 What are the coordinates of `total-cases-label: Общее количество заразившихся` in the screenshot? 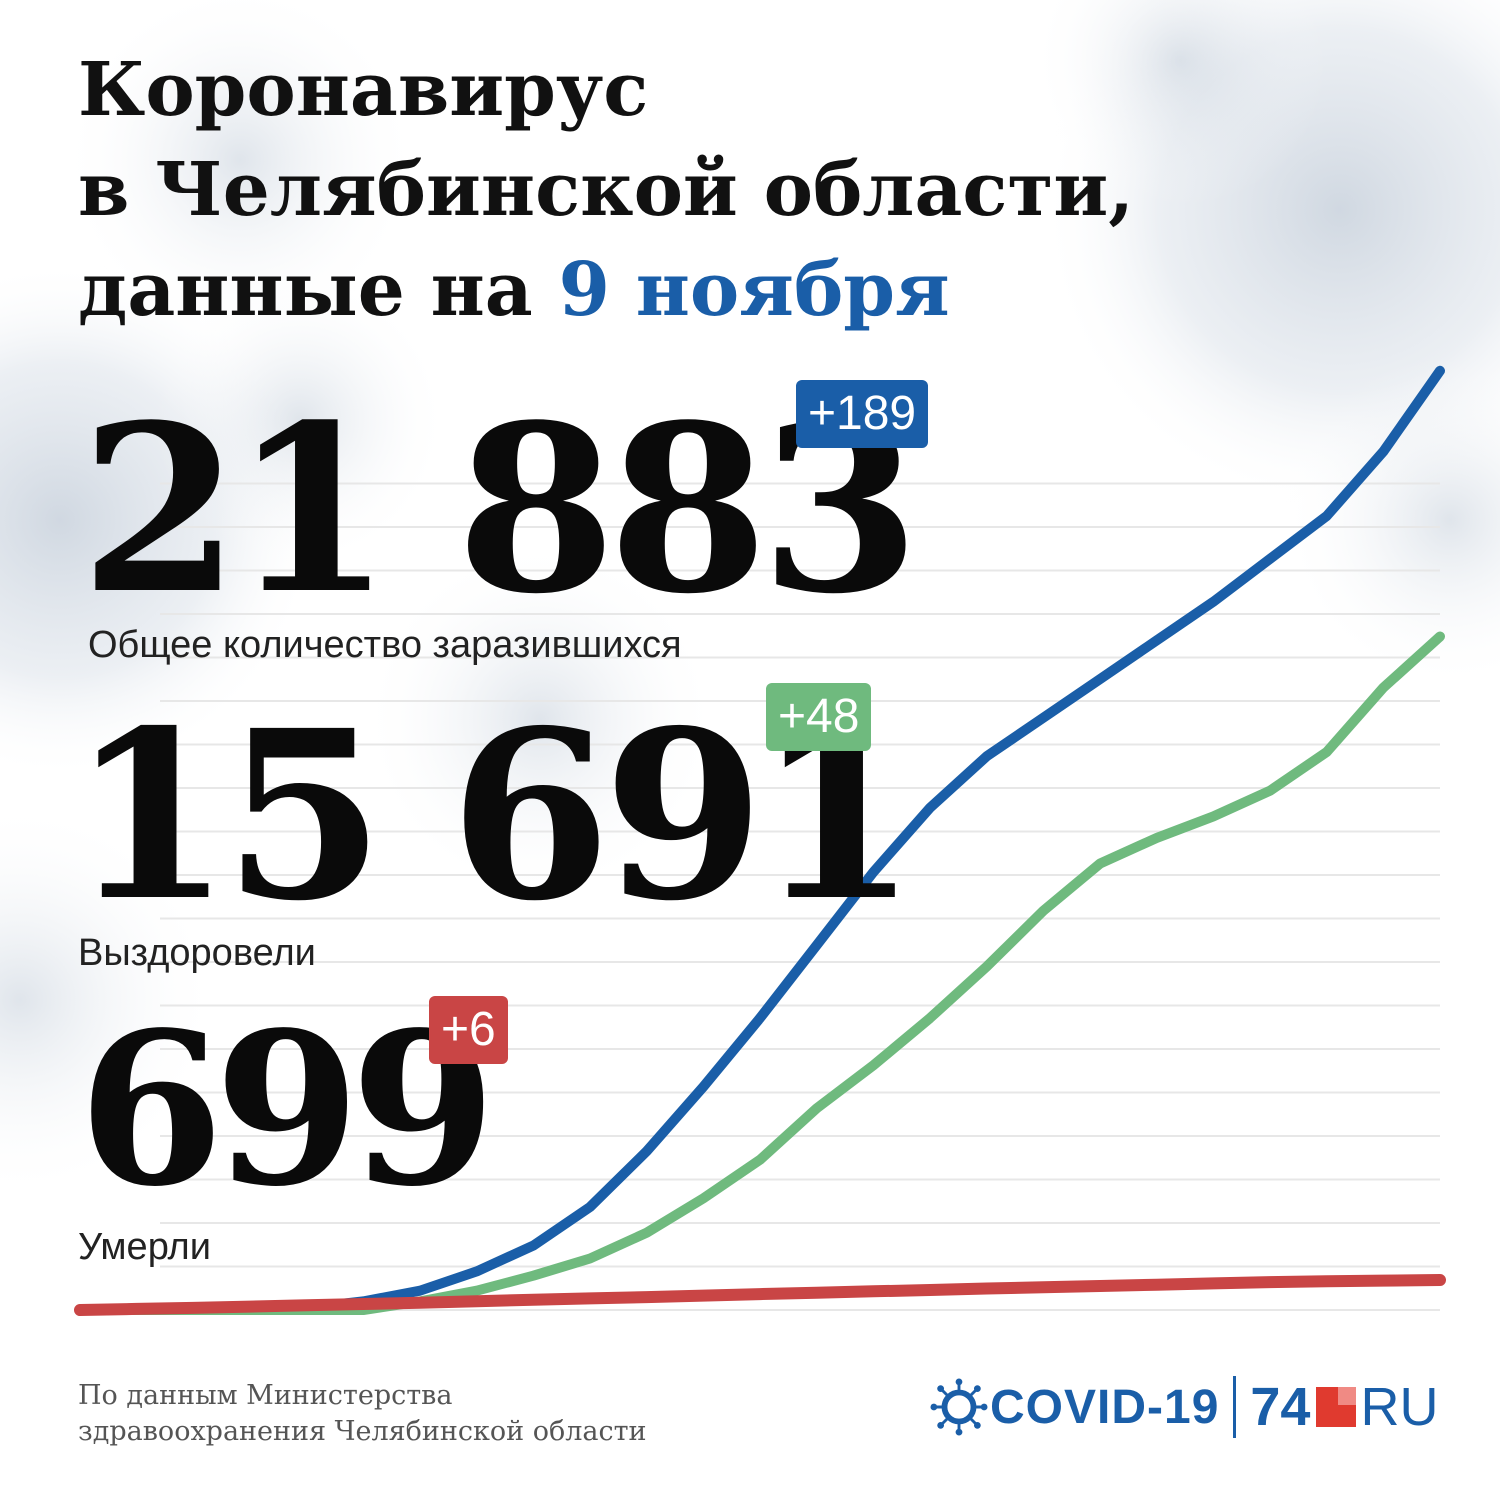 It's located at (385, 645).